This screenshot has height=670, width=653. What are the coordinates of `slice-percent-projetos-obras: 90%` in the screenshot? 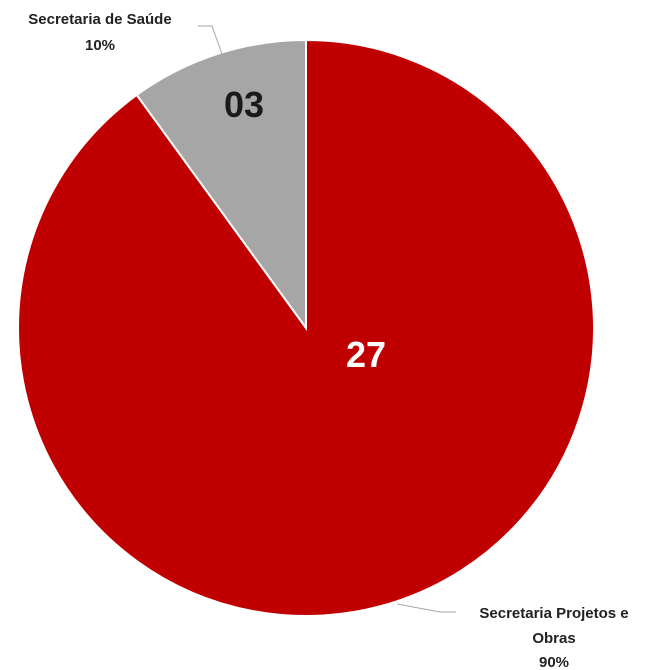 It's located at (554, 662).